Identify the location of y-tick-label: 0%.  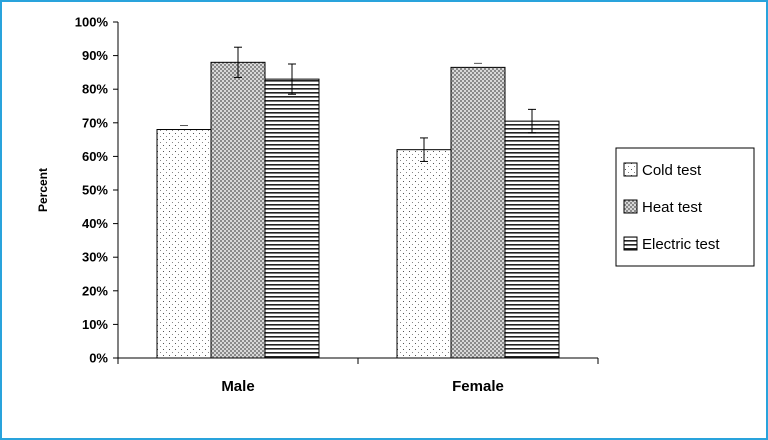
(98, 358).